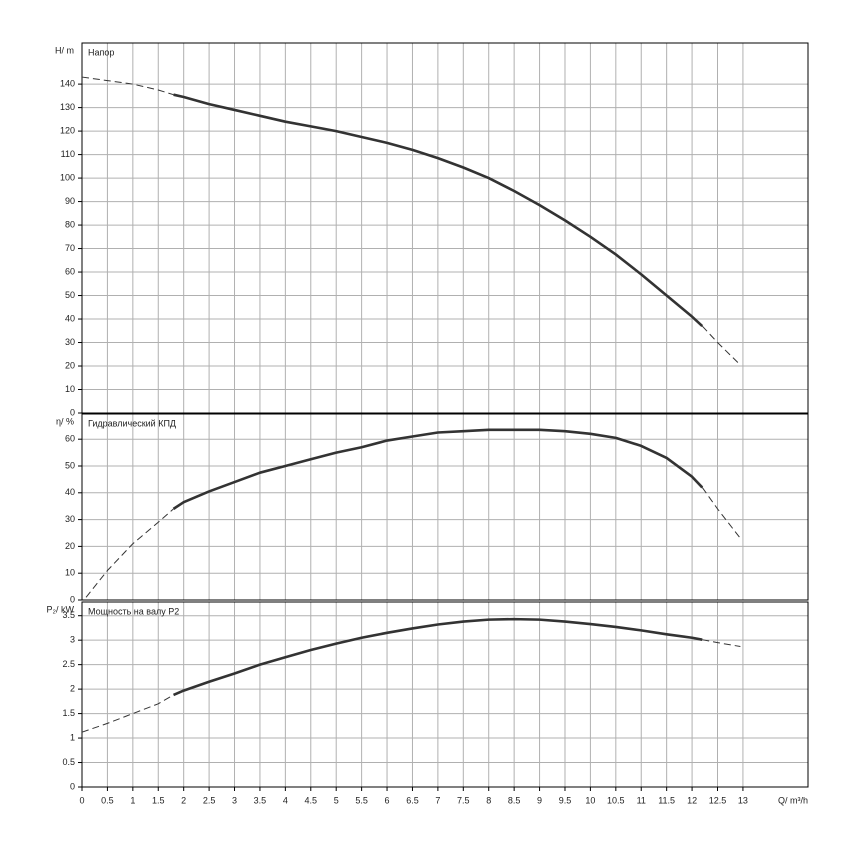 This screenshot has width=850, height=850. Describe the element at coordinates (336, 800) in the screenshot. I see `x-tick-label: 5` at that location.